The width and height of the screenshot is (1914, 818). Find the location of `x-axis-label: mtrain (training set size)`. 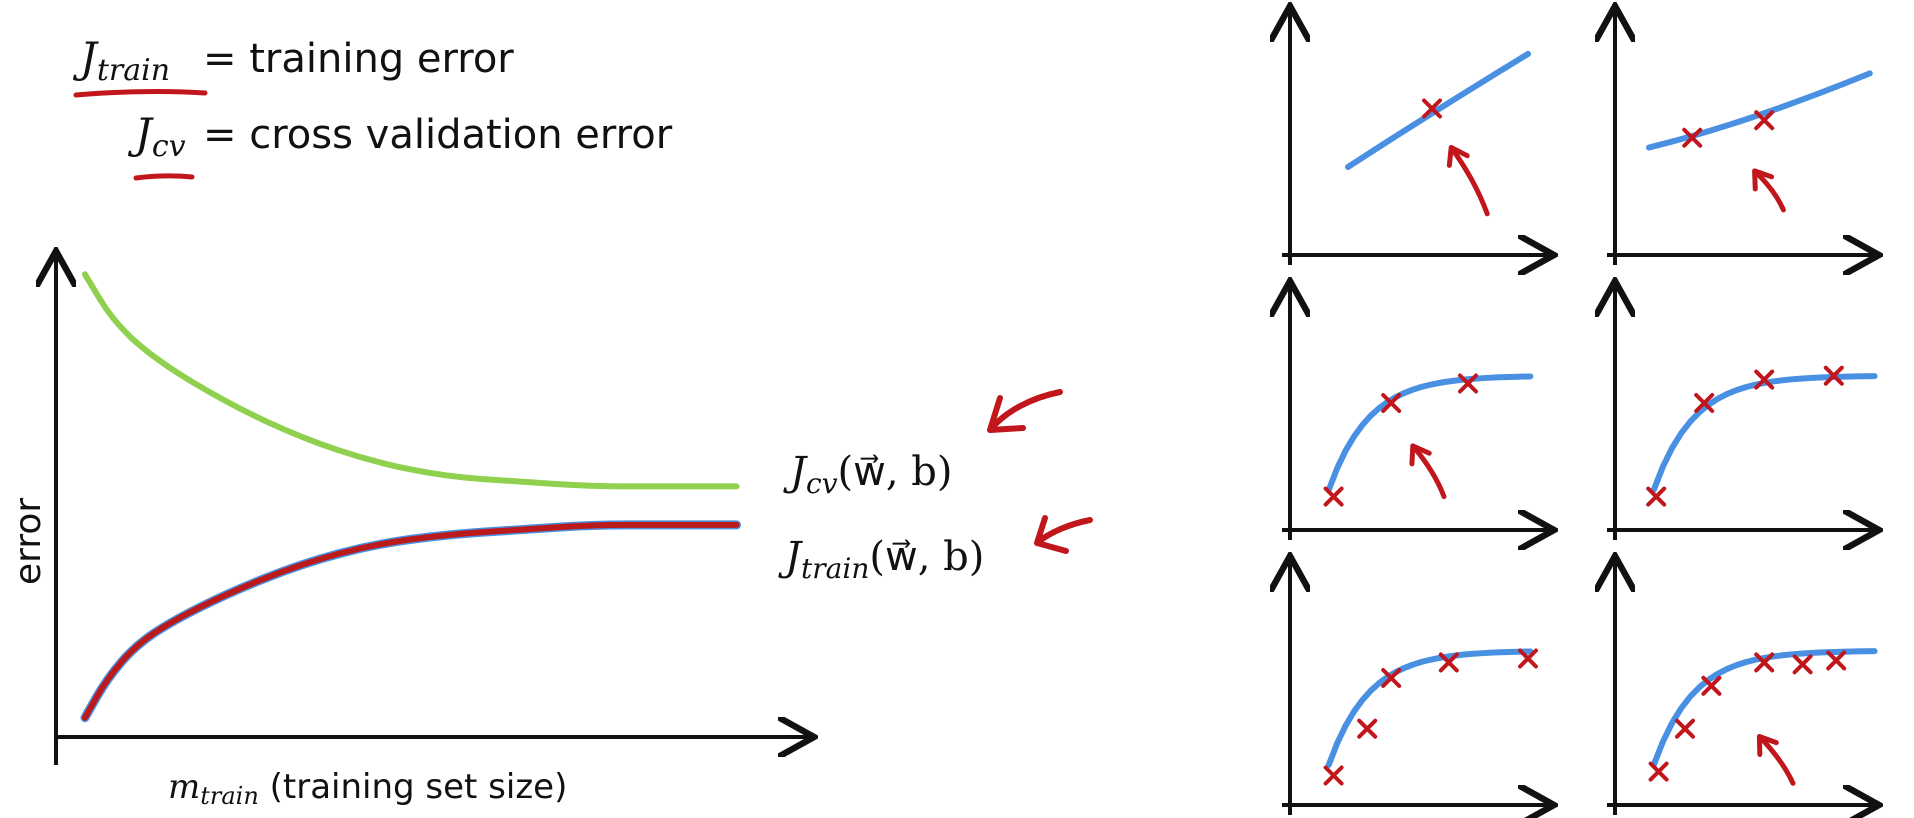

x-axis-label: mtrain (training set size) is located at coordinates (367, 788).